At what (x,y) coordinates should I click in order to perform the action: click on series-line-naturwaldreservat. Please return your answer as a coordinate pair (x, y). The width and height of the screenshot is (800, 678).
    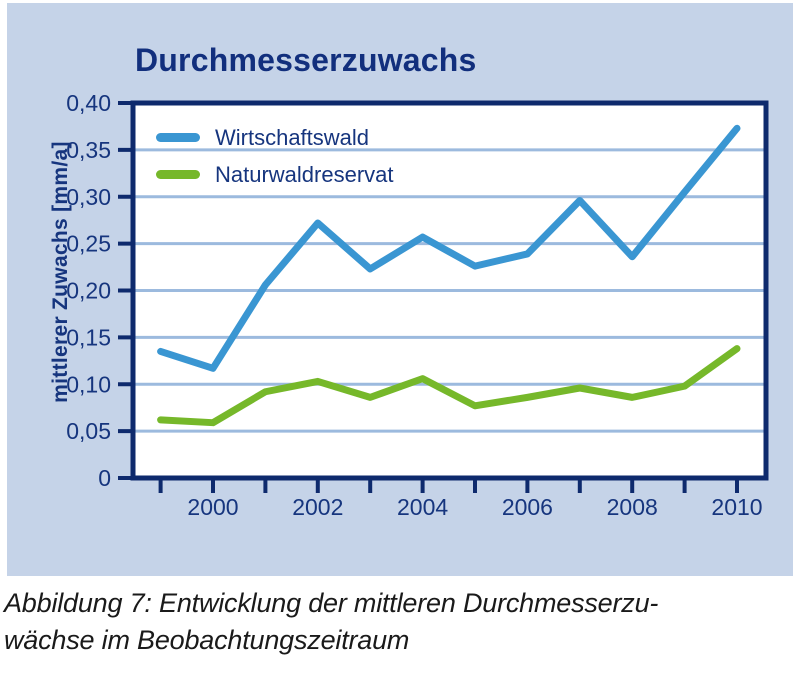
    Looking at the image, I should click on (449, 386).